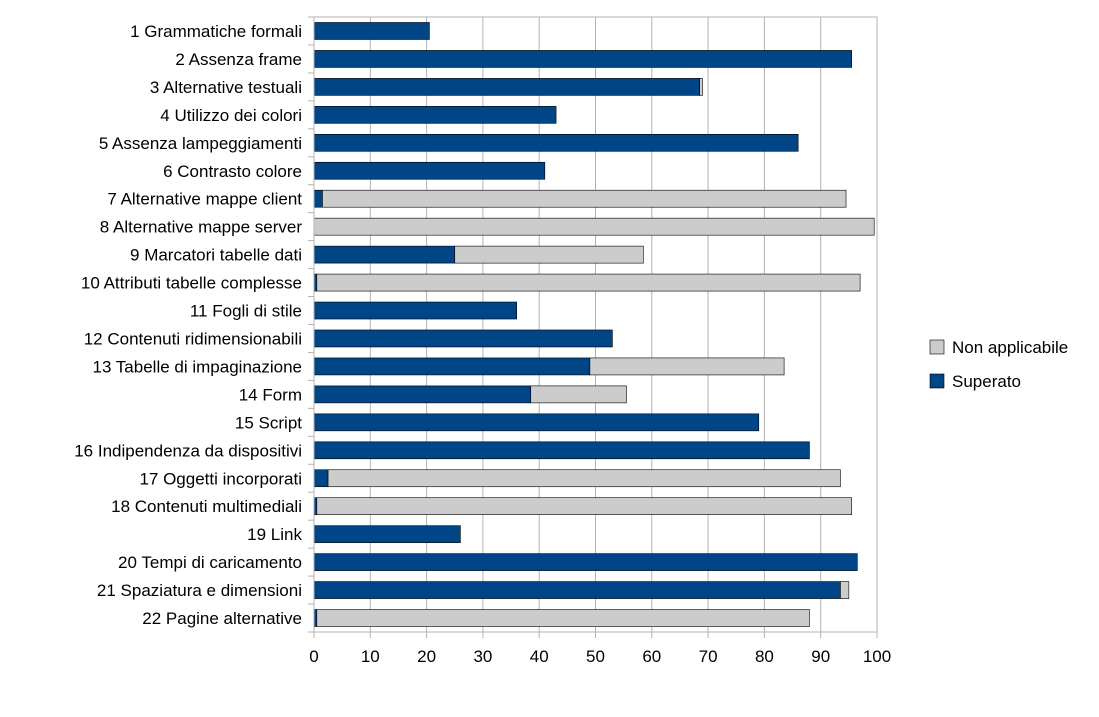  I want to click on category-label: 22 Pagine alternative, so click(222, 618).